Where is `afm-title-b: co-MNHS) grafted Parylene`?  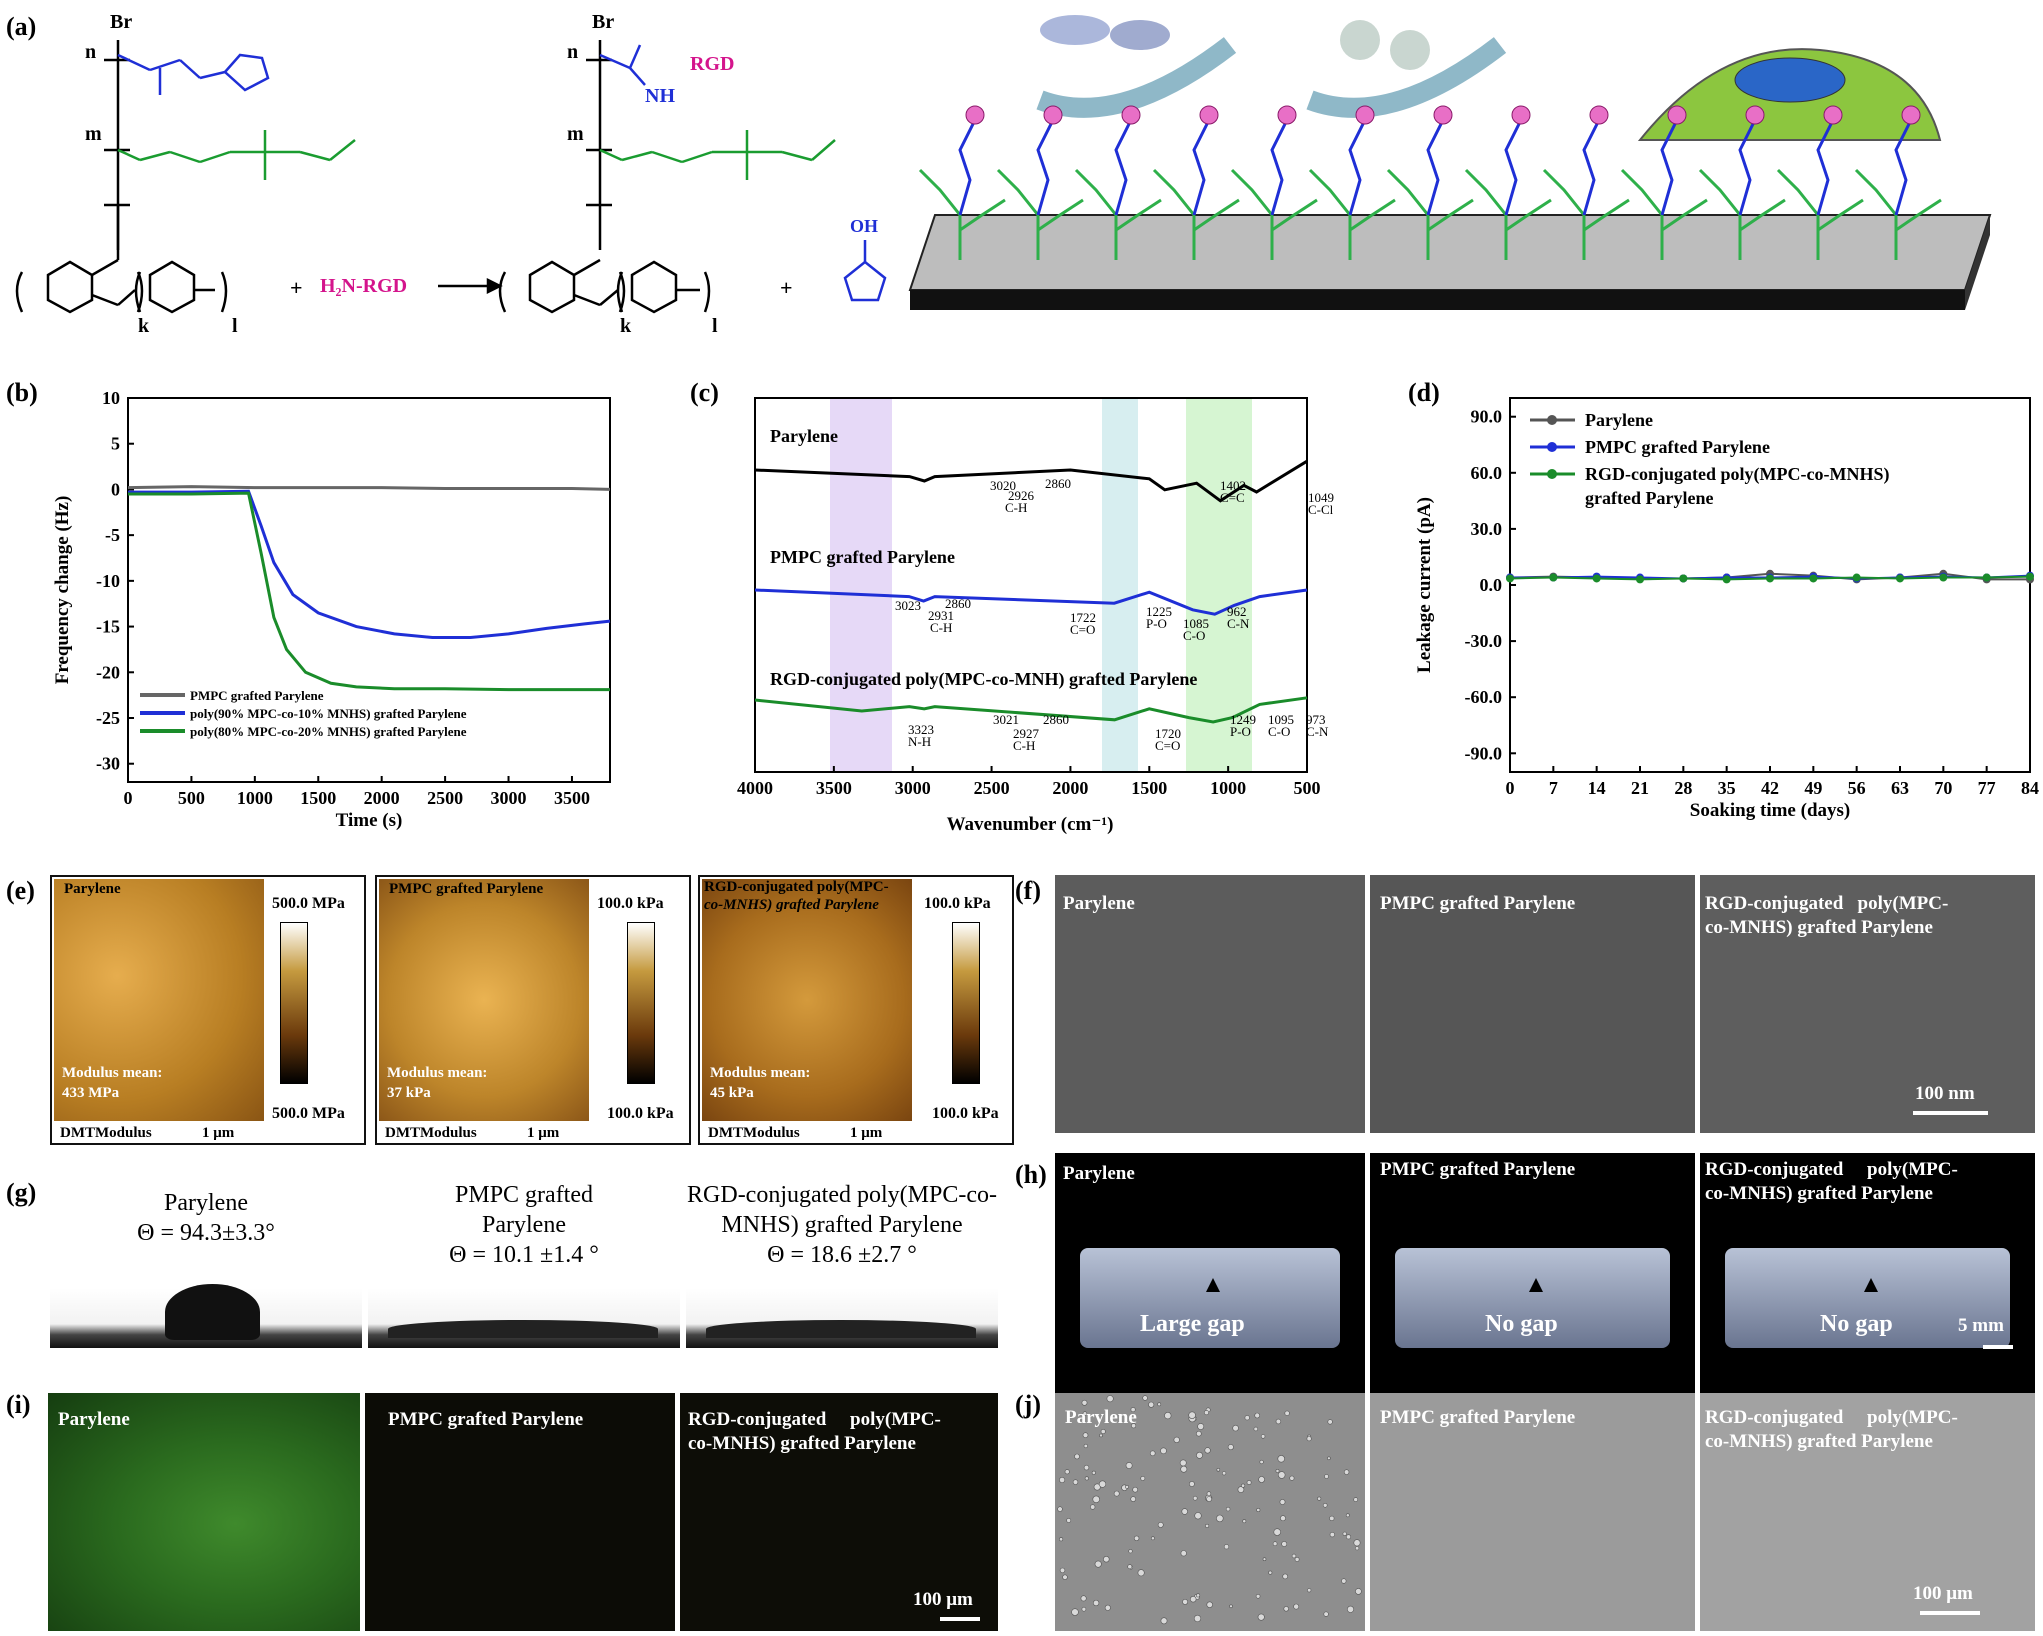
afm-title-b: co-MNHS) grafted Parylene is located at coordinates (791, 905).